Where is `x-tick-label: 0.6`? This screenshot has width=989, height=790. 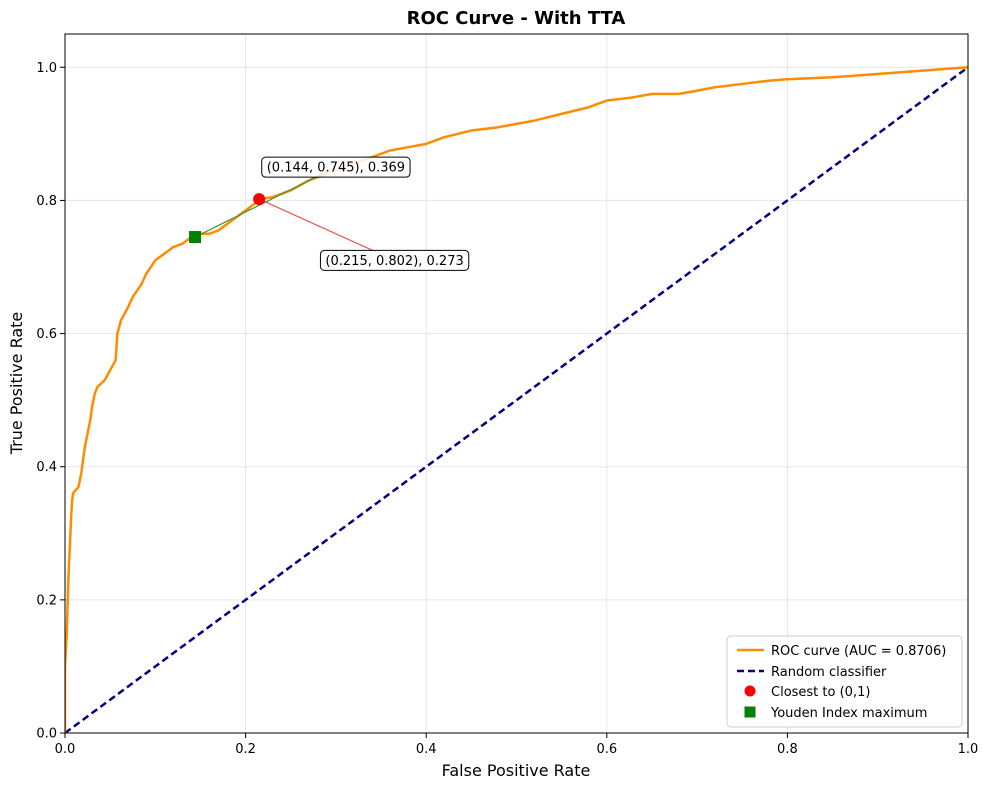 x-tick-label: 0.6 is located at coordinates (606, 749).